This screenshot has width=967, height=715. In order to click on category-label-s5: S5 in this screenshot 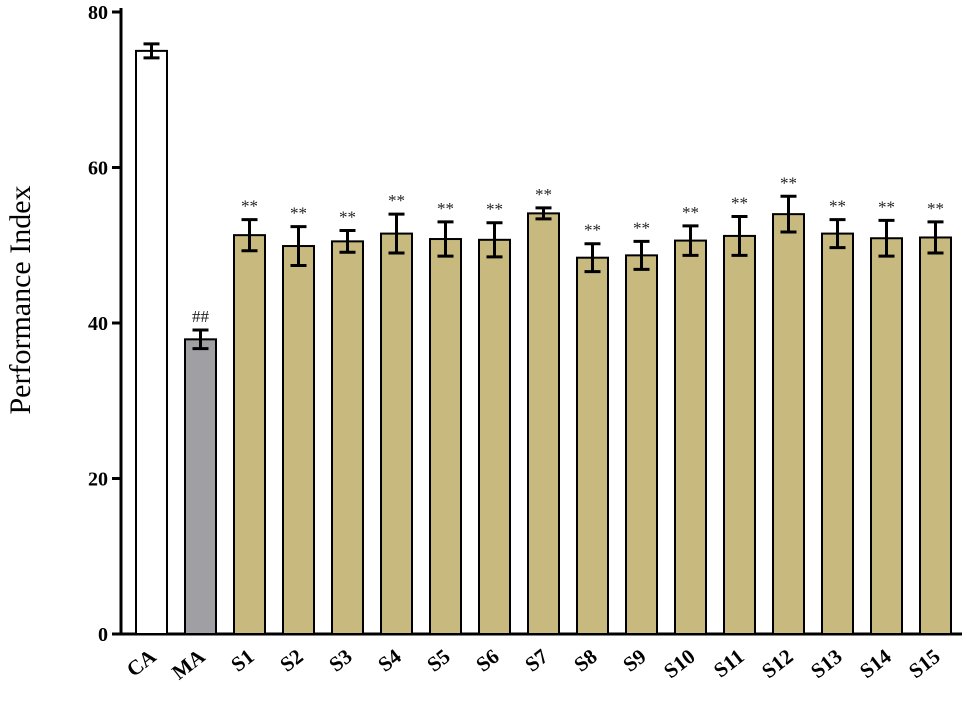, I will do `click(438, 660)`.